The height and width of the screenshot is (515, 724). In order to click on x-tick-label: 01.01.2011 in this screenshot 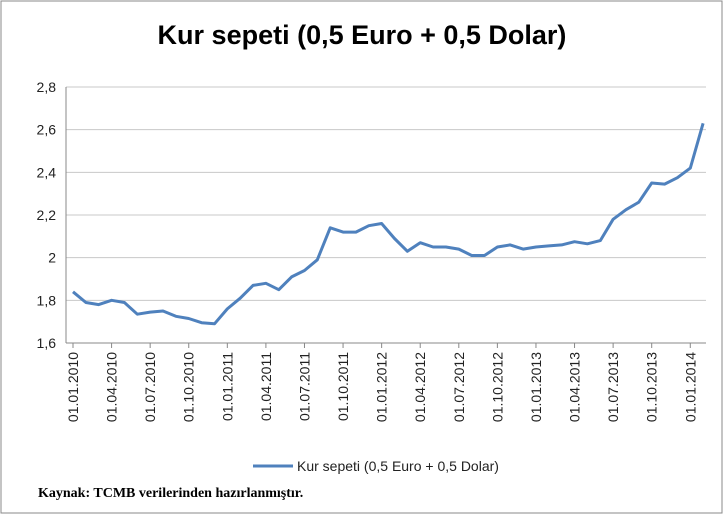, I will do `click(227, 386)`.